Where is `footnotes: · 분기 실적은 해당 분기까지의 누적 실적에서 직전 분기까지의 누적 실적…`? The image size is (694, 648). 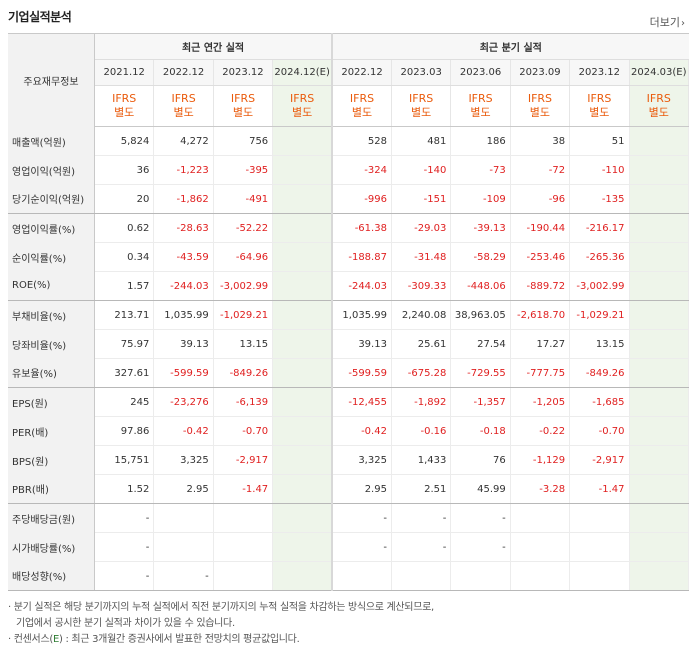
footnotes: · 분기 실적은 해당 분기까지의 누적 실적에서 직전 분기까지의 누적 실적… is located at coordinates (221, 624).